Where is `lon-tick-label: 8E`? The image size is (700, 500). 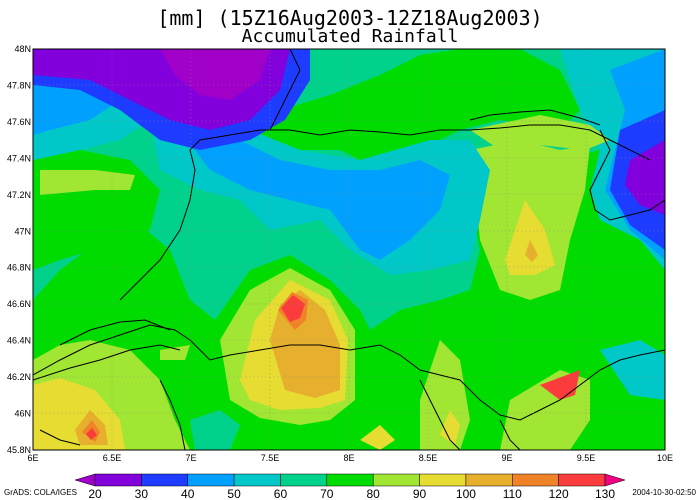
lon-tick-label: 8E is located at coordinates (348, 458).